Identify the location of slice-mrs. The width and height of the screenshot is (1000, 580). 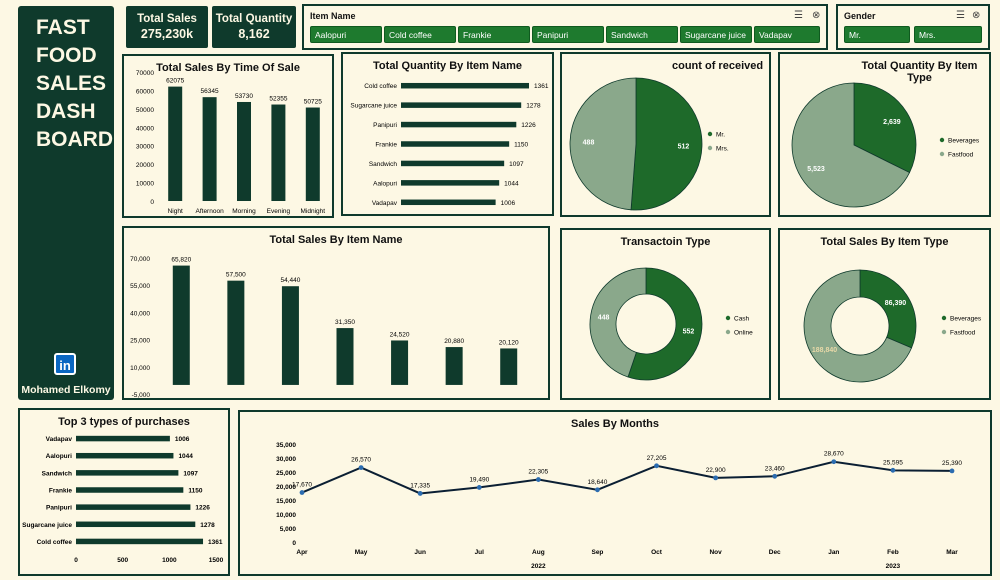
(603, 144).